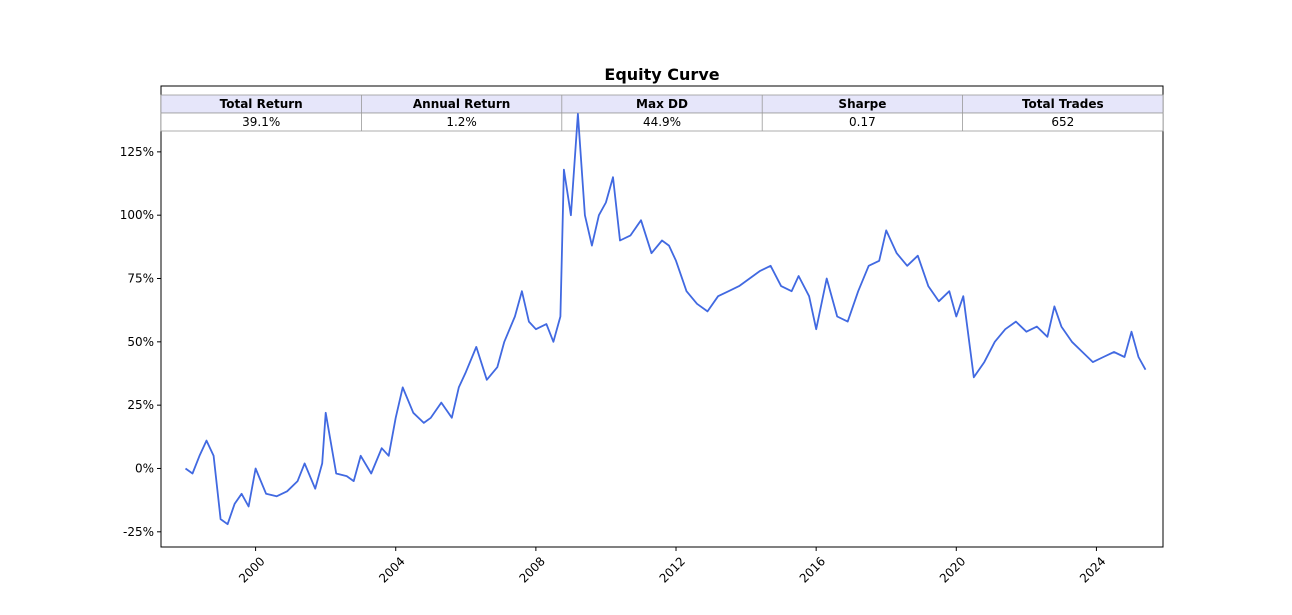  What do you see at coordinates (461, 122) in the screenshot?
I see `stats-value-cell: 1.2%` at bounding box center [461, 122].